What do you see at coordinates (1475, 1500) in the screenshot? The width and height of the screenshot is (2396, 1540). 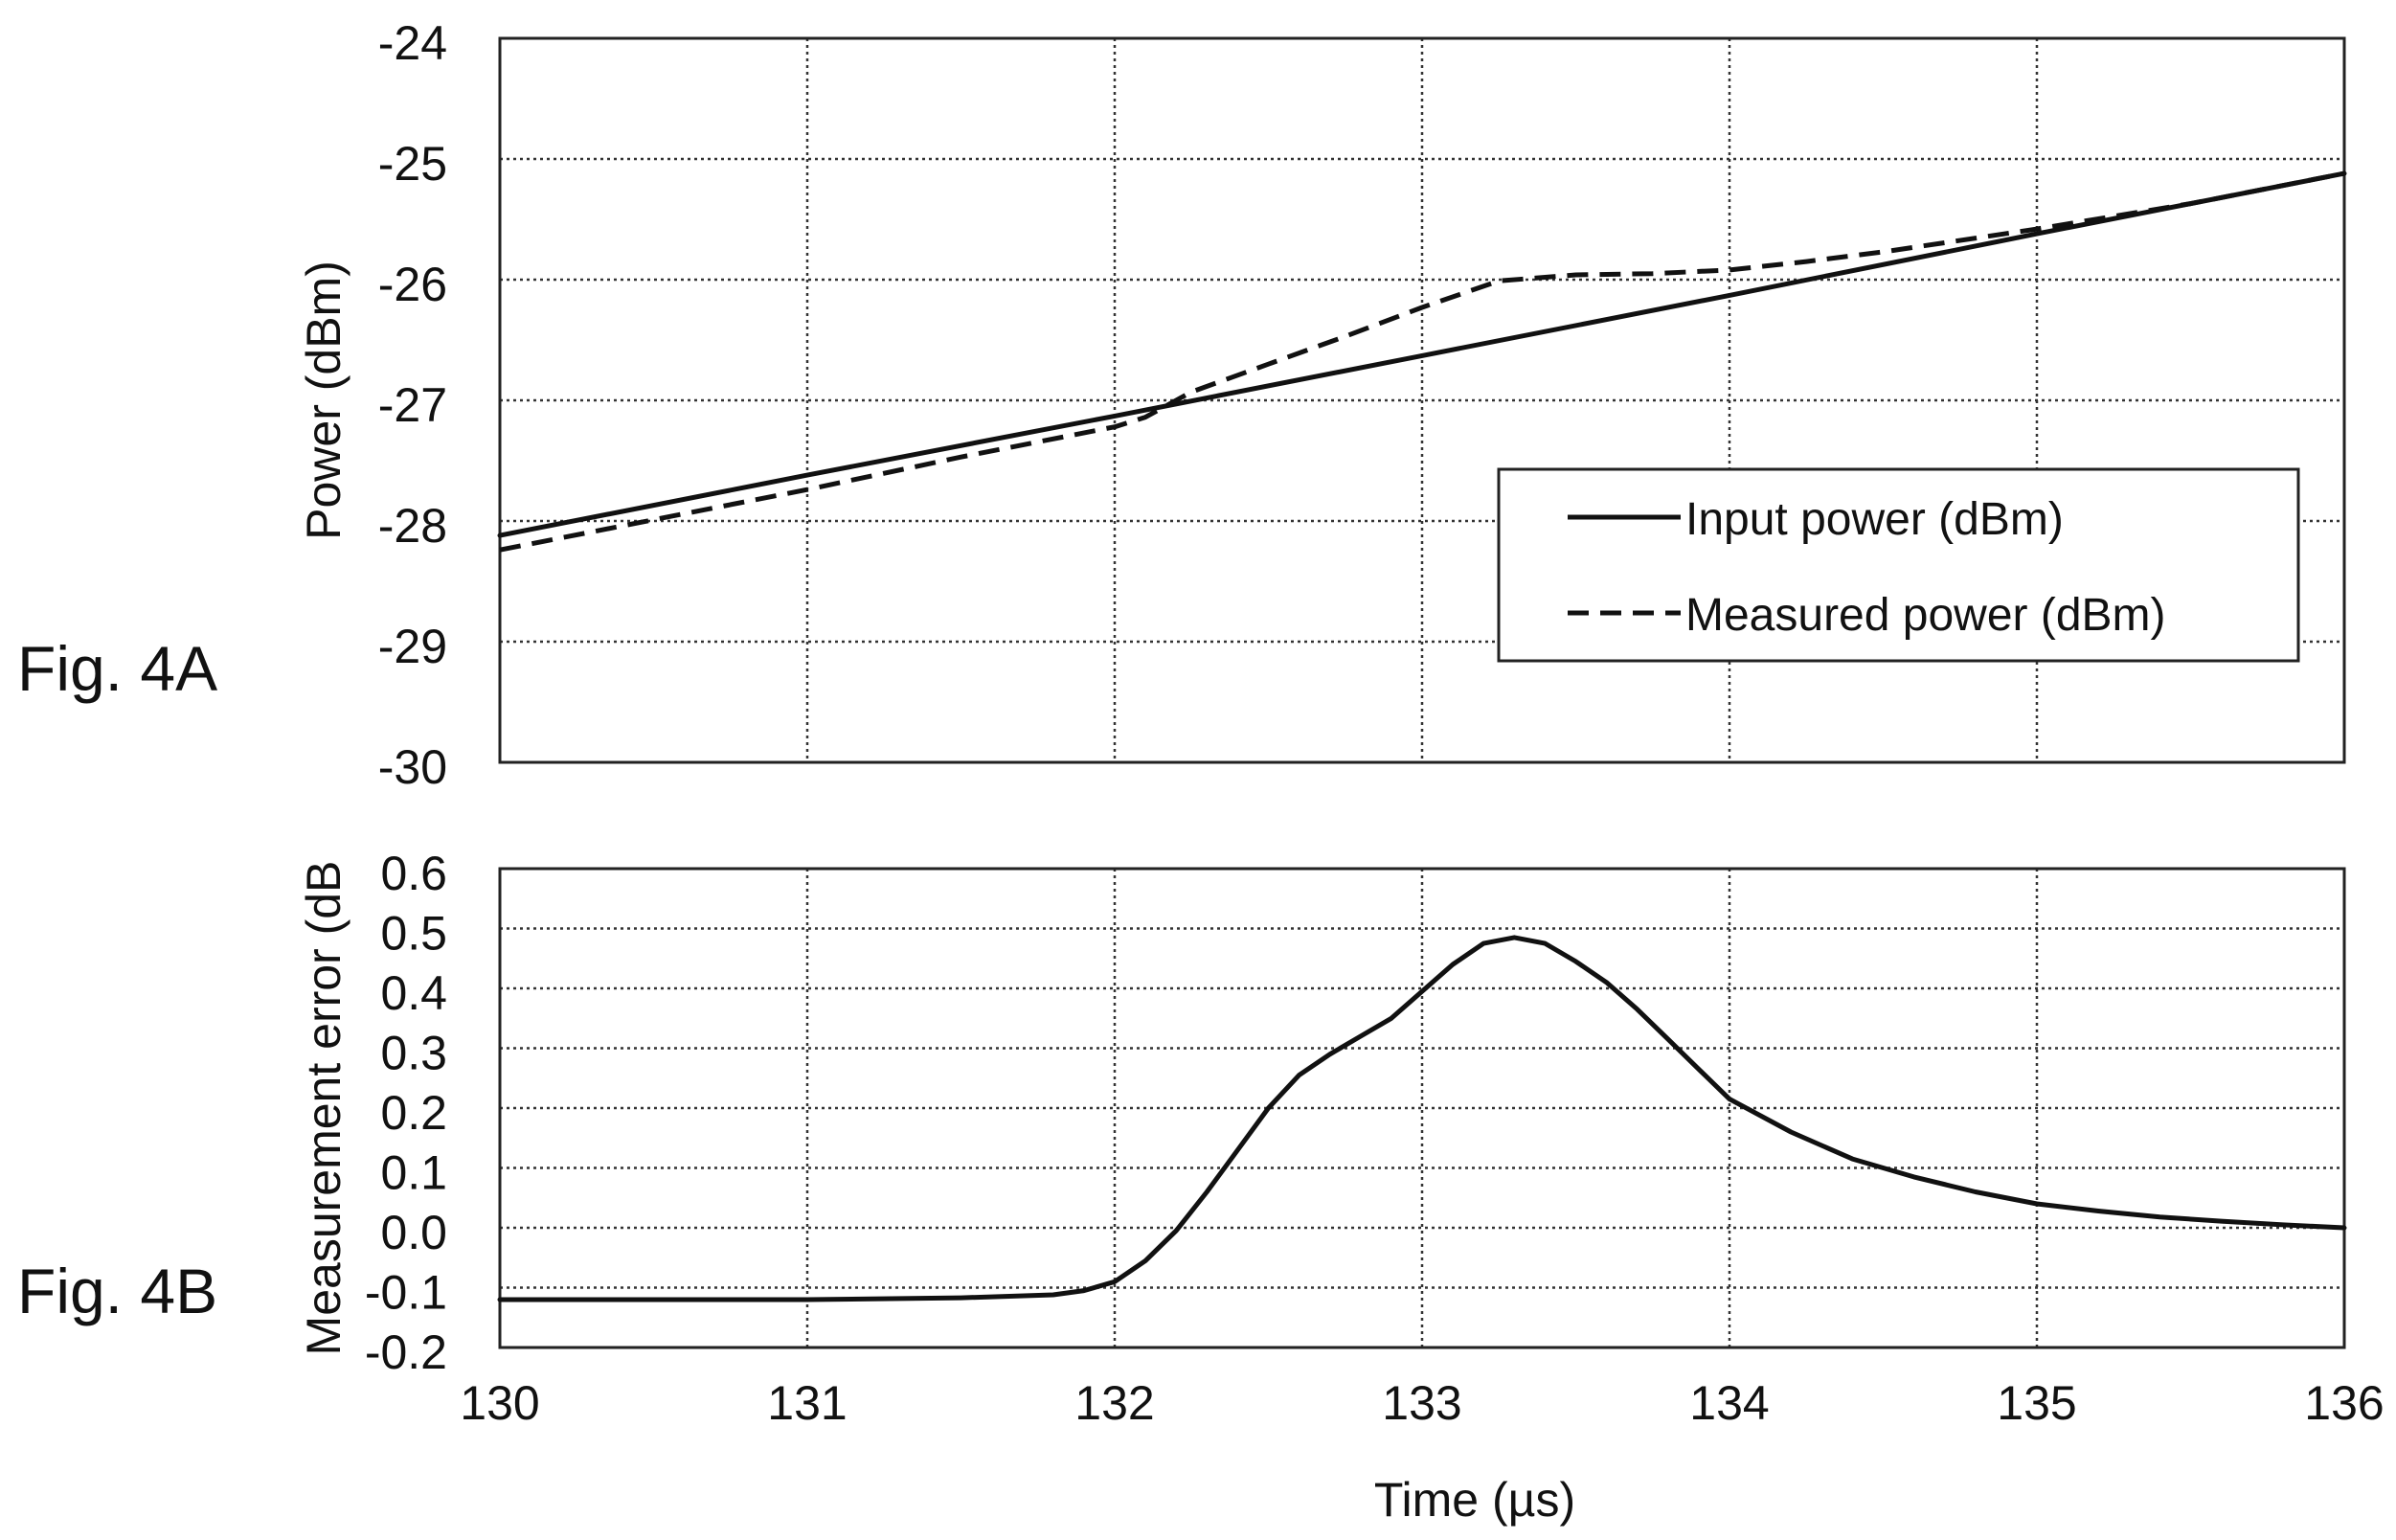 I see `chart-b-xlabel: Time (µs)` at bounding box center [1475, 1500].